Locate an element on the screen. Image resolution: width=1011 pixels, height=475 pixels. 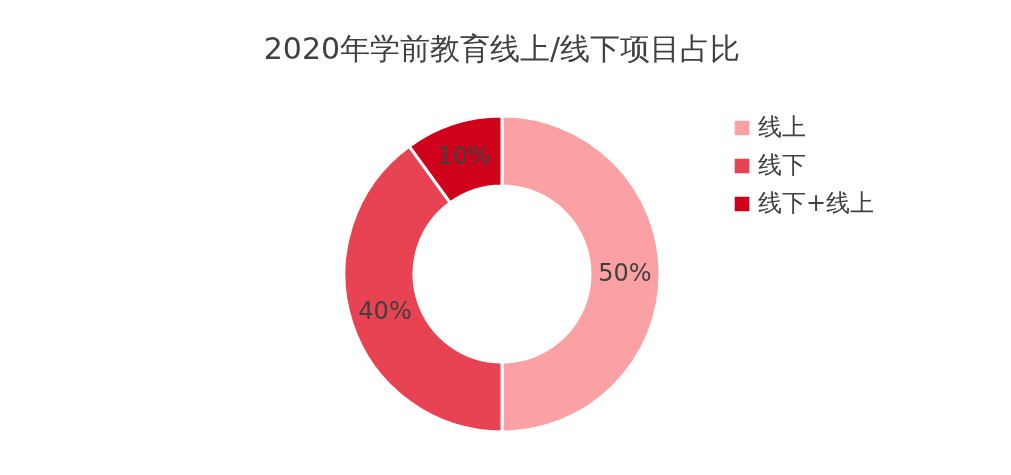
legend-label: 线下+线上 is located at coordinates (816, 203).